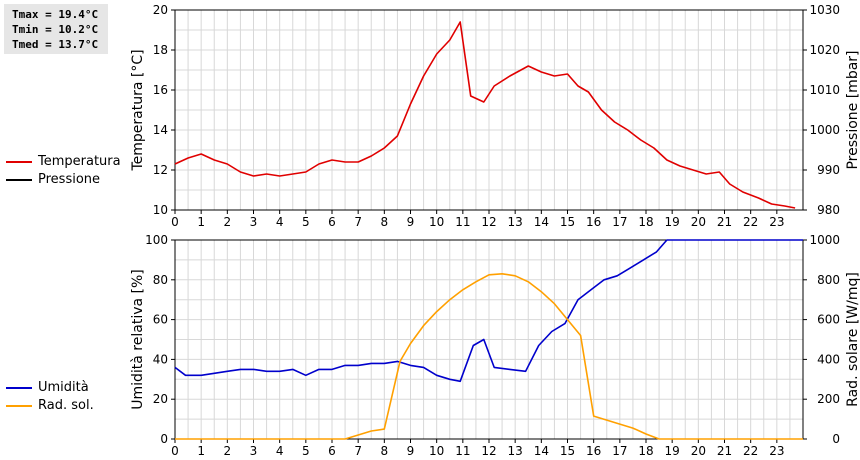 This screenshot has width=860, height=460. Describe the element at coordinates (852, 109) in the screenshot. I see `y2-axis-label: Pressione [mbar]` at that location.